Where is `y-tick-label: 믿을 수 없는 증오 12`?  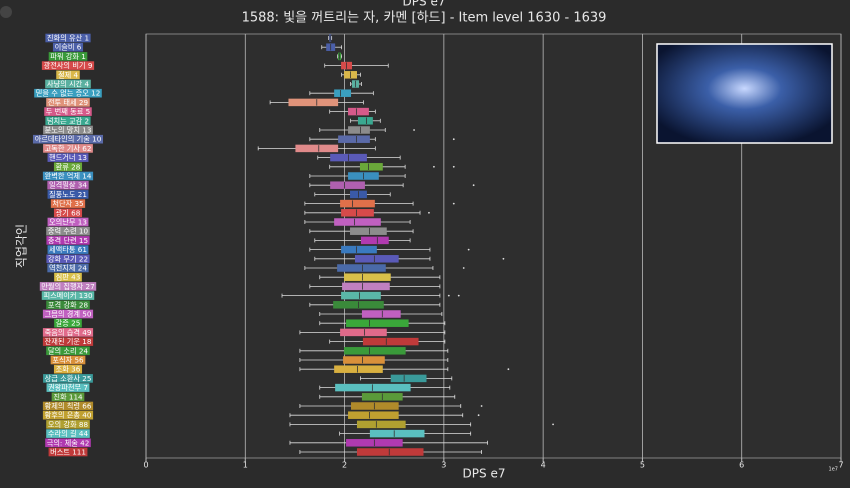 y-tick-label: 믿을 수 없는 증오 12 is located at coordinates (68, 93).